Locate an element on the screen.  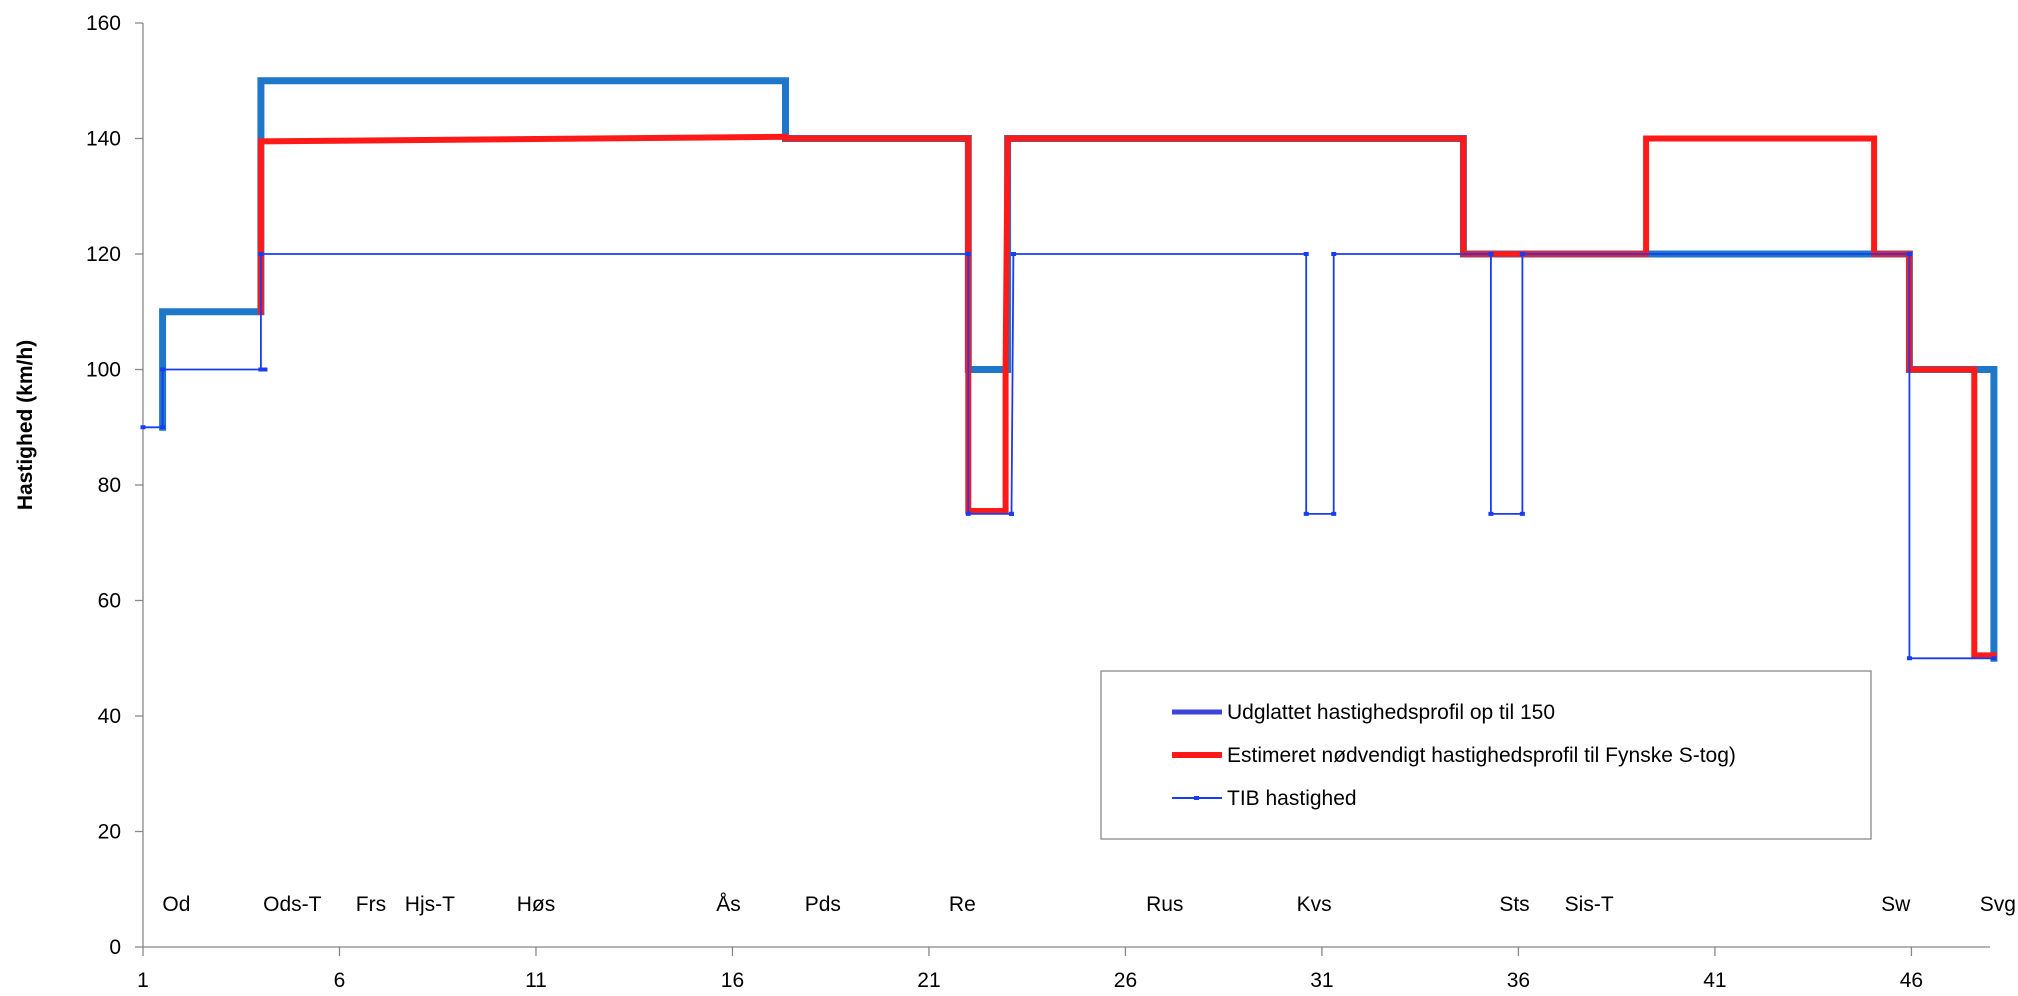
x-tick-label: 21 is located at coordinates (928, 980).